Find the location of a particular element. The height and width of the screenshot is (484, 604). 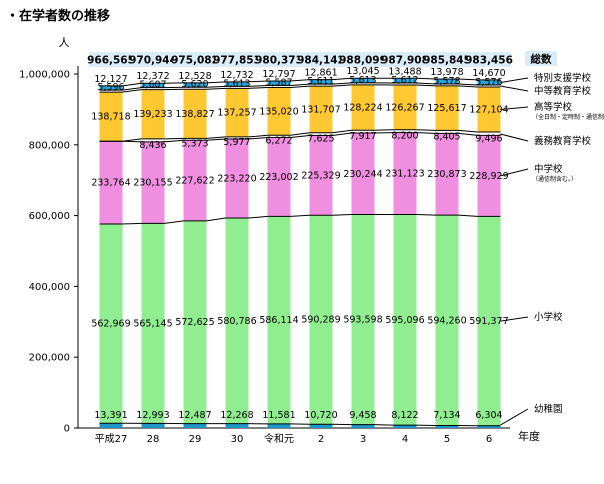

total-value-label: 980,373 is located at coordinates (279, 61).